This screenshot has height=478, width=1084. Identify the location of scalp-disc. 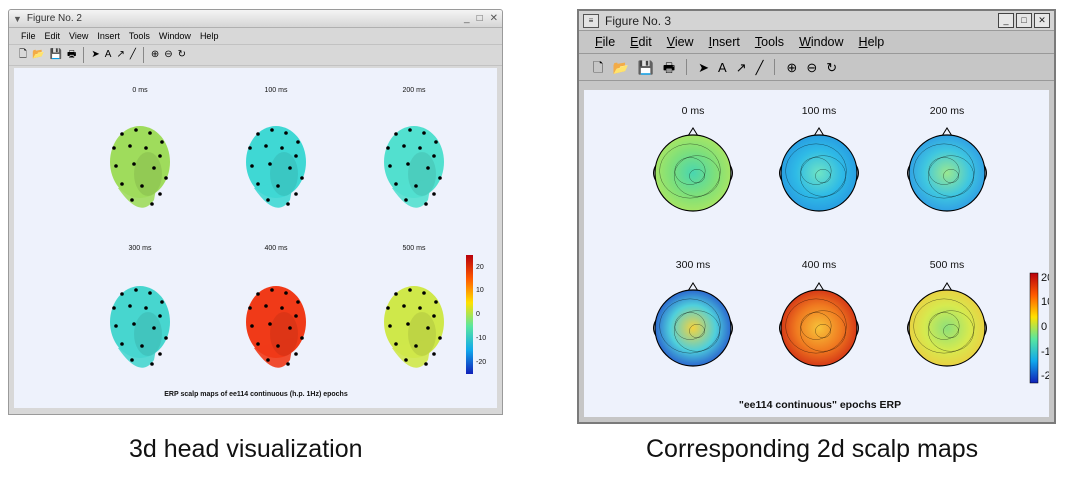
(947, 173).